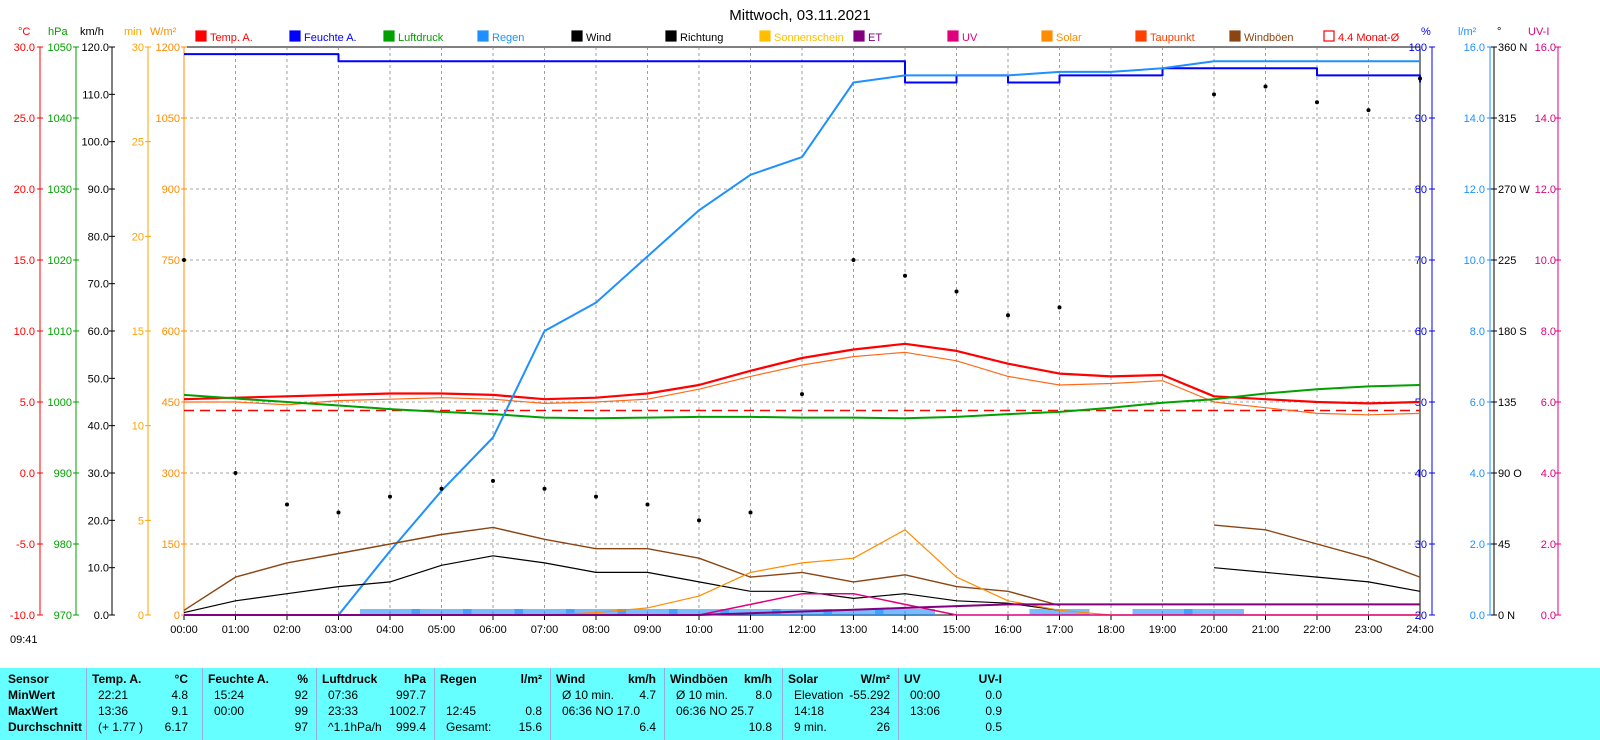 Image resolution: width=1600 pixels, height=740 pixels. Describe the element at coordinates (1477, 616) in the screenshot. I see `rain-tick-label: 0.0` at that location.